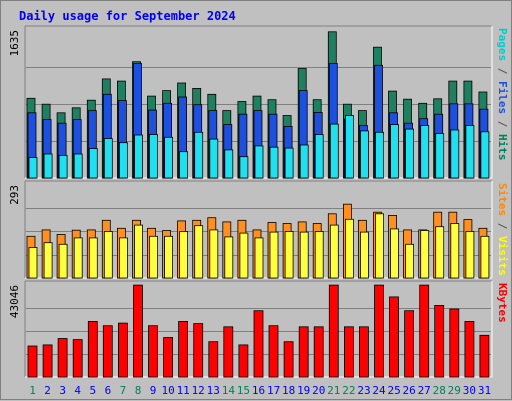 The height and width of the screenshot is (401, 512). I want to click on legend-label: Files, so click(502, 97).